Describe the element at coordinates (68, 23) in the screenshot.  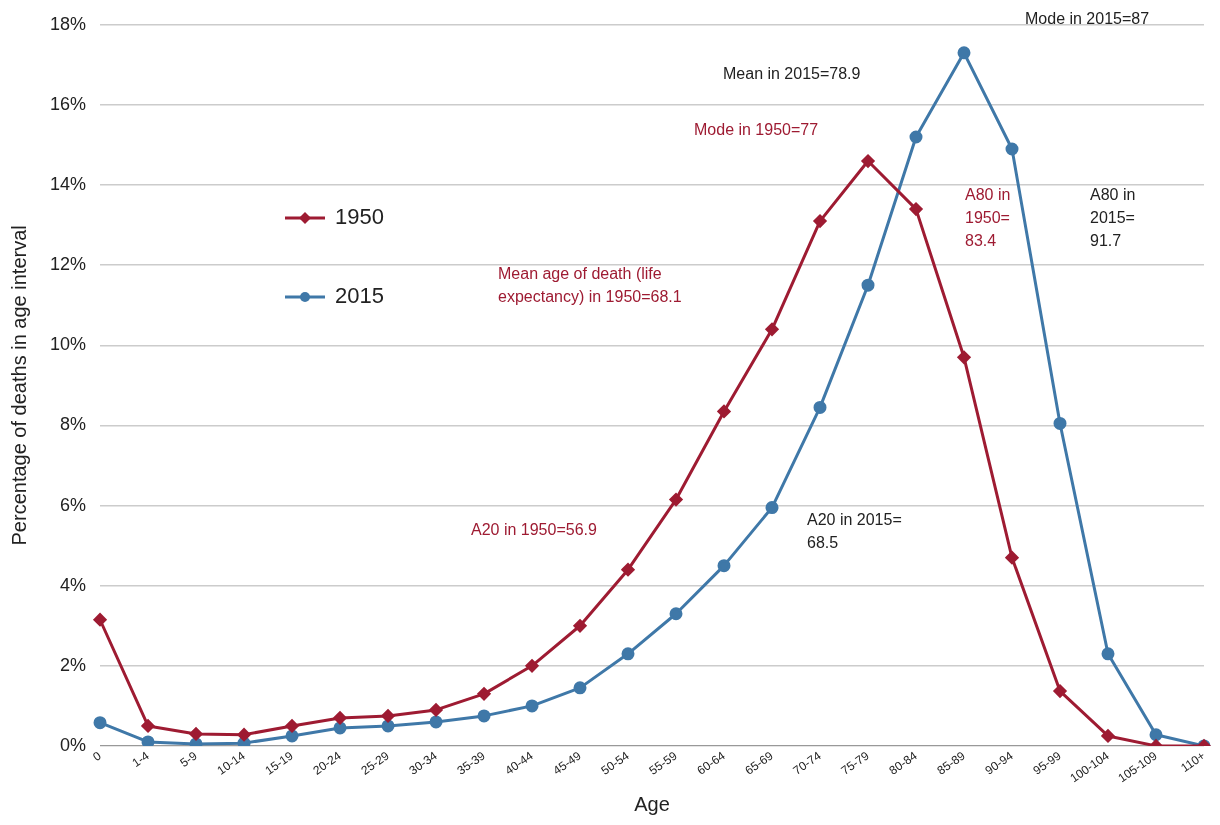
I see `y-tick-label: 18%` at that location.